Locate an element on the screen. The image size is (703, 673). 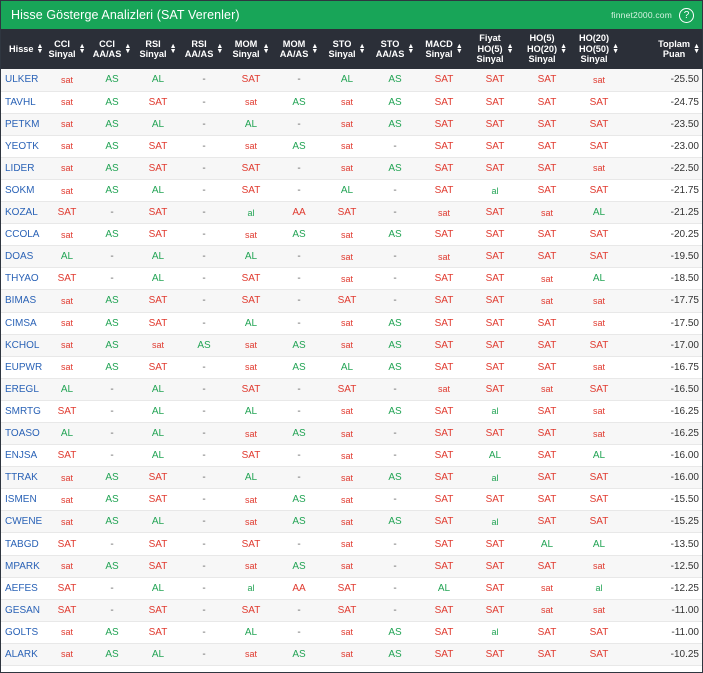
ticker-link: PETKM is located at coordinates (22, 124).